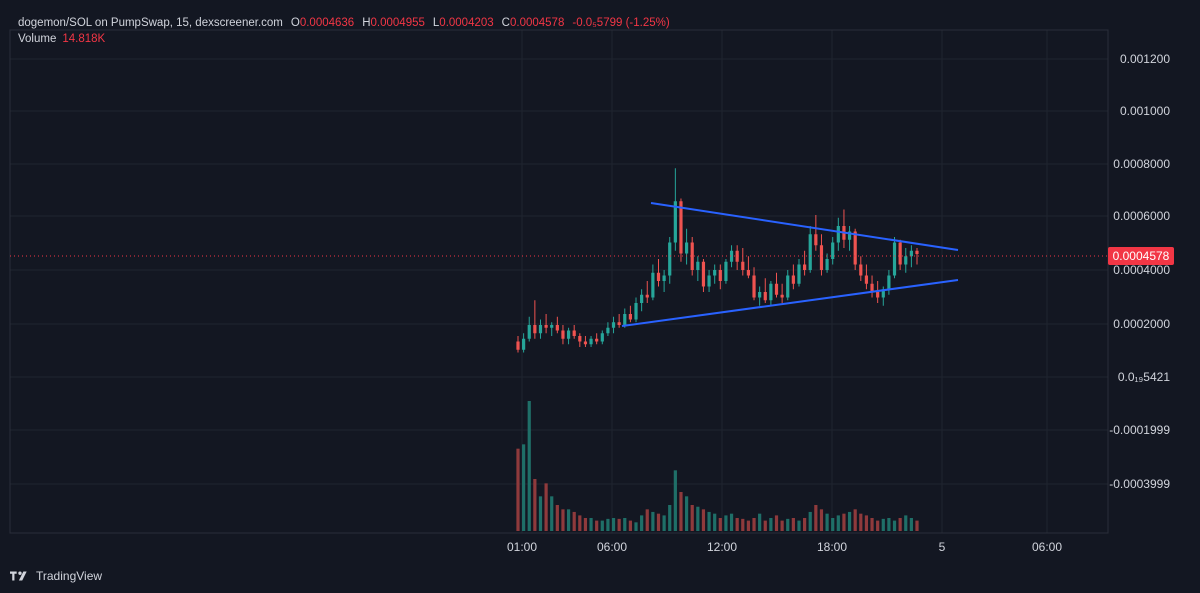 Image resolution: width=1200 pixels, height=593 pixels. Describe the element at coordinates (621, 23) in the screenshot. I see `change-value: -0.0₅5799 (-1.25%)` at that location.